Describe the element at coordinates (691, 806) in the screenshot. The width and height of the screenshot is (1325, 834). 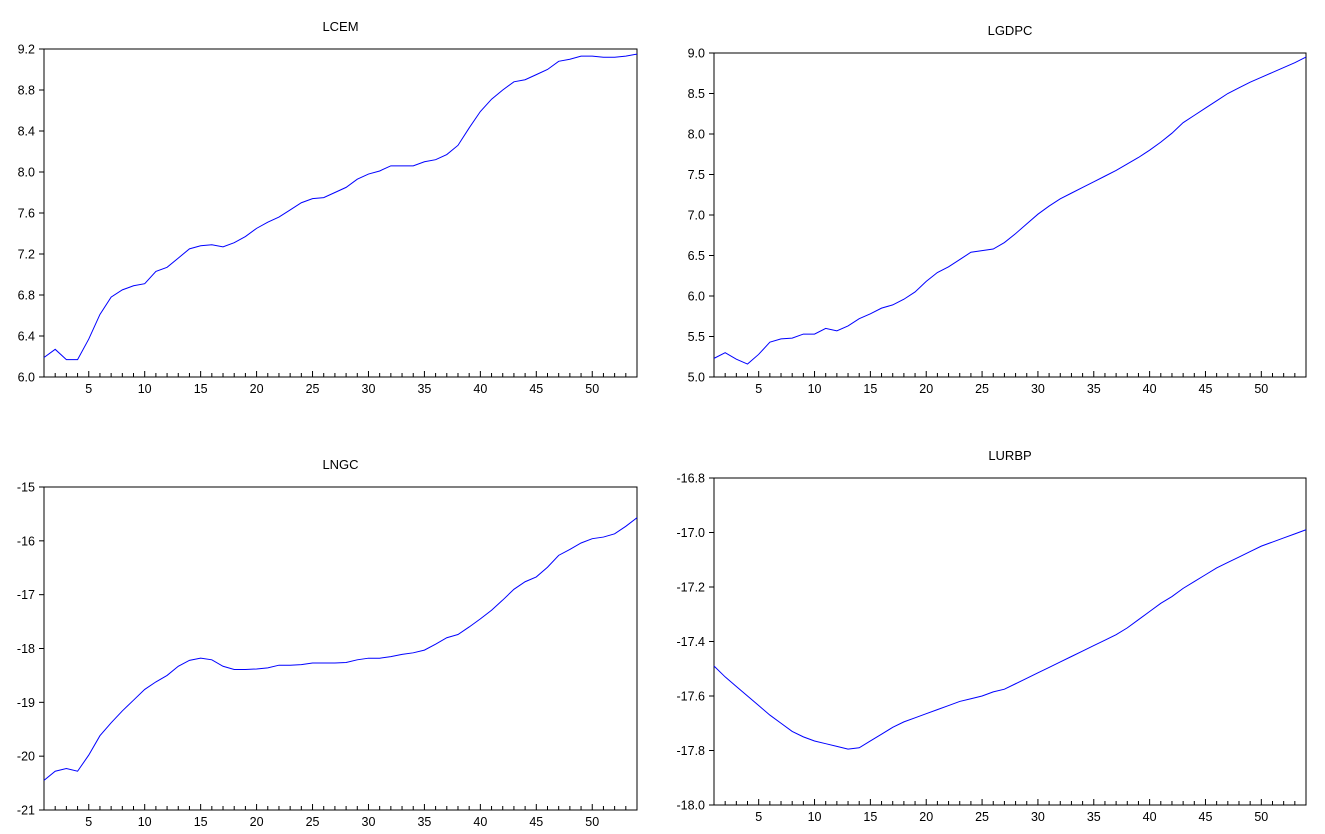
I see `y-tick-label: -18.0` at that location.